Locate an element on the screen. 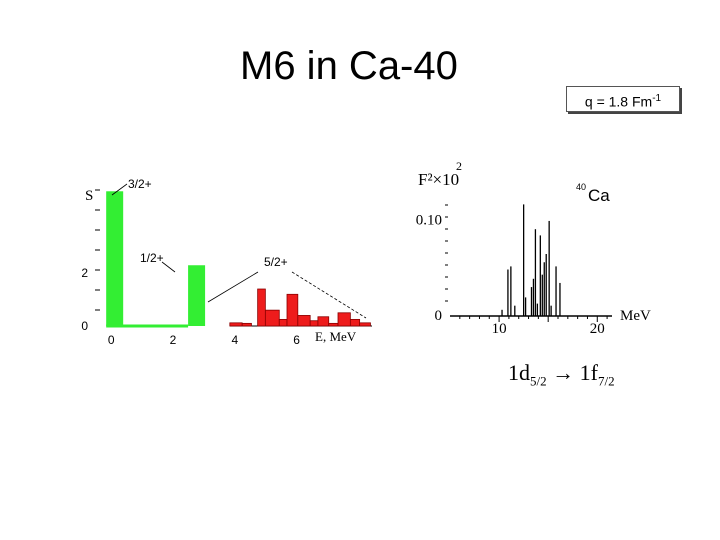  left-x-tick-label: 4 is located at coordinates (234, 340).